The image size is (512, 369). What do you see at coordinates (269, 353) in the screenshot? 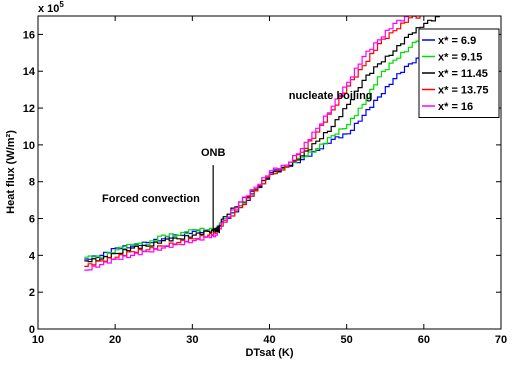
I see `x-axis-label: DTsat (K)` at bounding box center [269, 353].